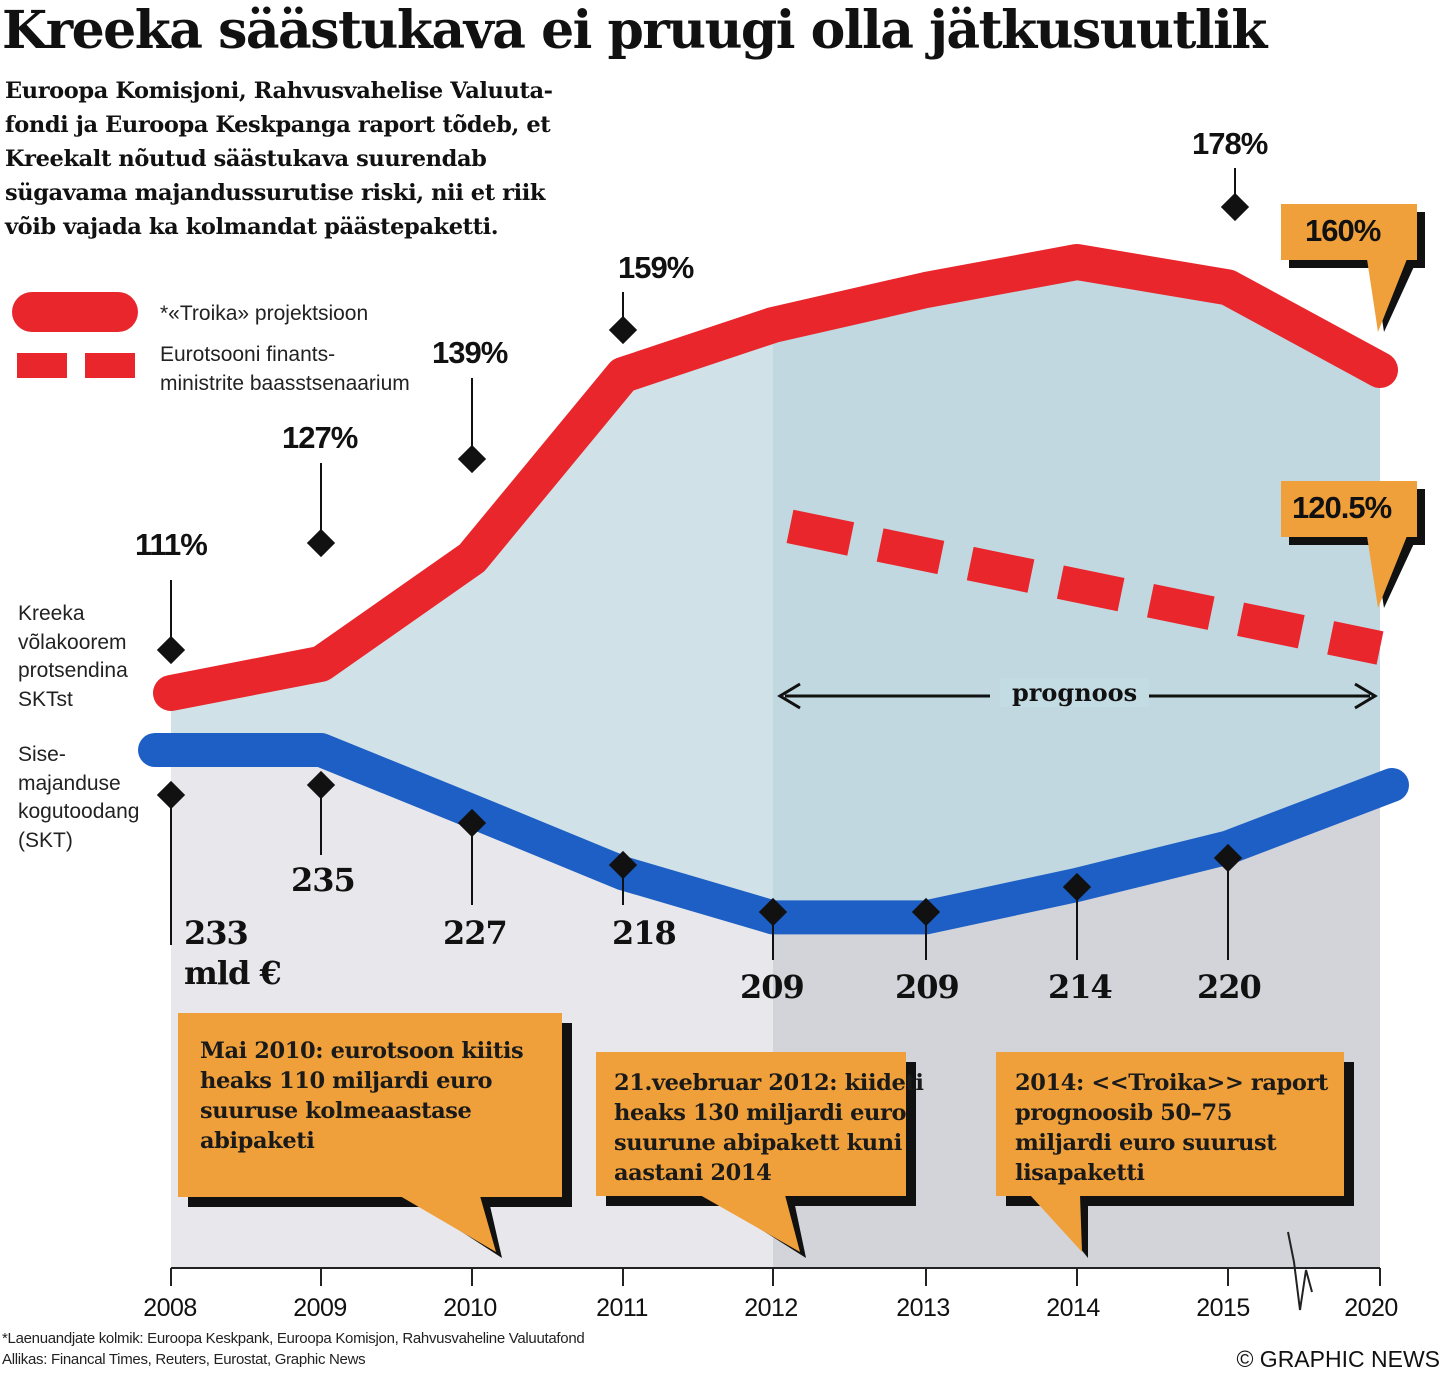  I want to click on gdp-label-2008: 233, so click(216, 933).